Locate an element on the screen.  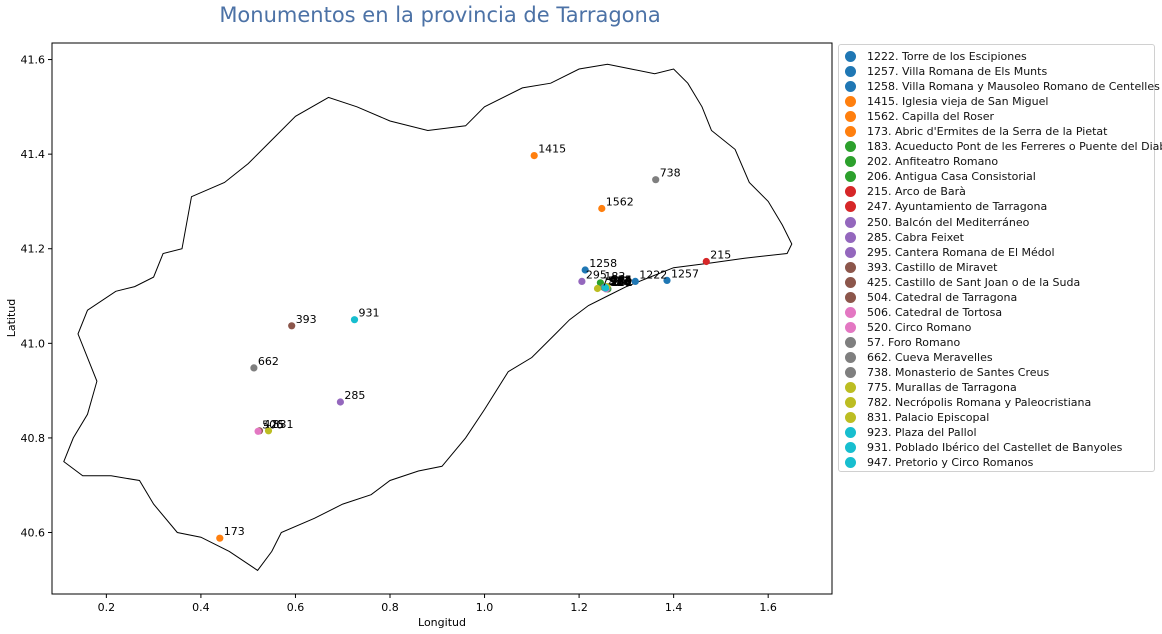
point-label: 831 is located at coordinates (283, 424).